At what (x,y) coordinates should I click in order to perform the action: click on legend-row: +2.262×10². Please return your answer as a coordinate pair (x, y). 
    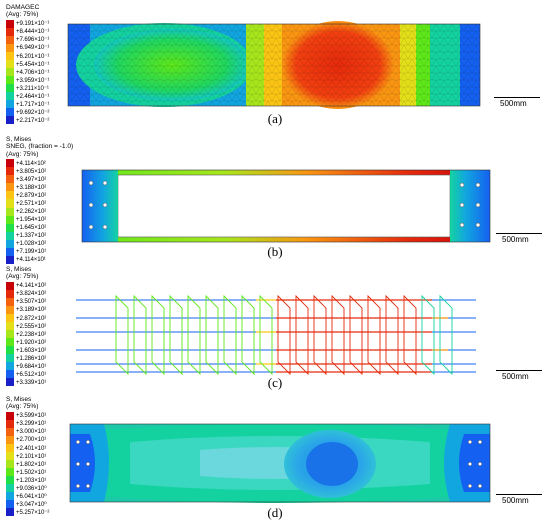
    Looking at the image, I should click on (39, 211).